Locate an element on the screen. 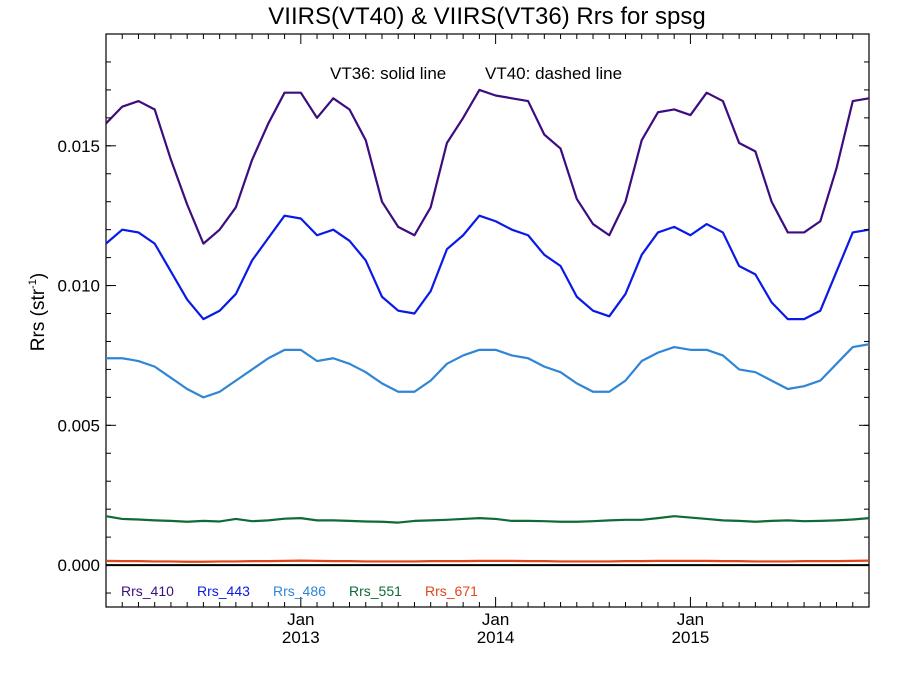 This screenshot has width=900, height=680. legend-item-rrs-551: Rrs_551 is located at coordinates (375, 591).